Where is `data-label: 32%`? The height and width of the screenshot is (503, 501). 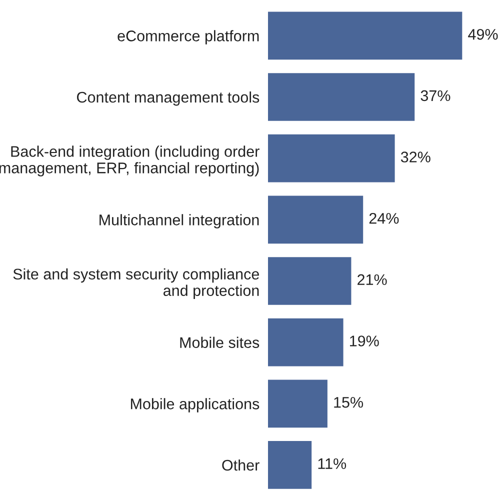
data-label: 32% is located at coordinates (415, 157).